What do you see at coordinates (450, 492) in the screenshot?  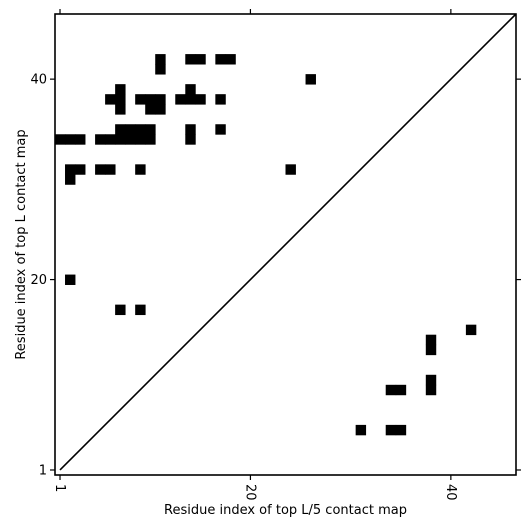 I see `x-tick-label: 40` at bounding box center [450, 492].